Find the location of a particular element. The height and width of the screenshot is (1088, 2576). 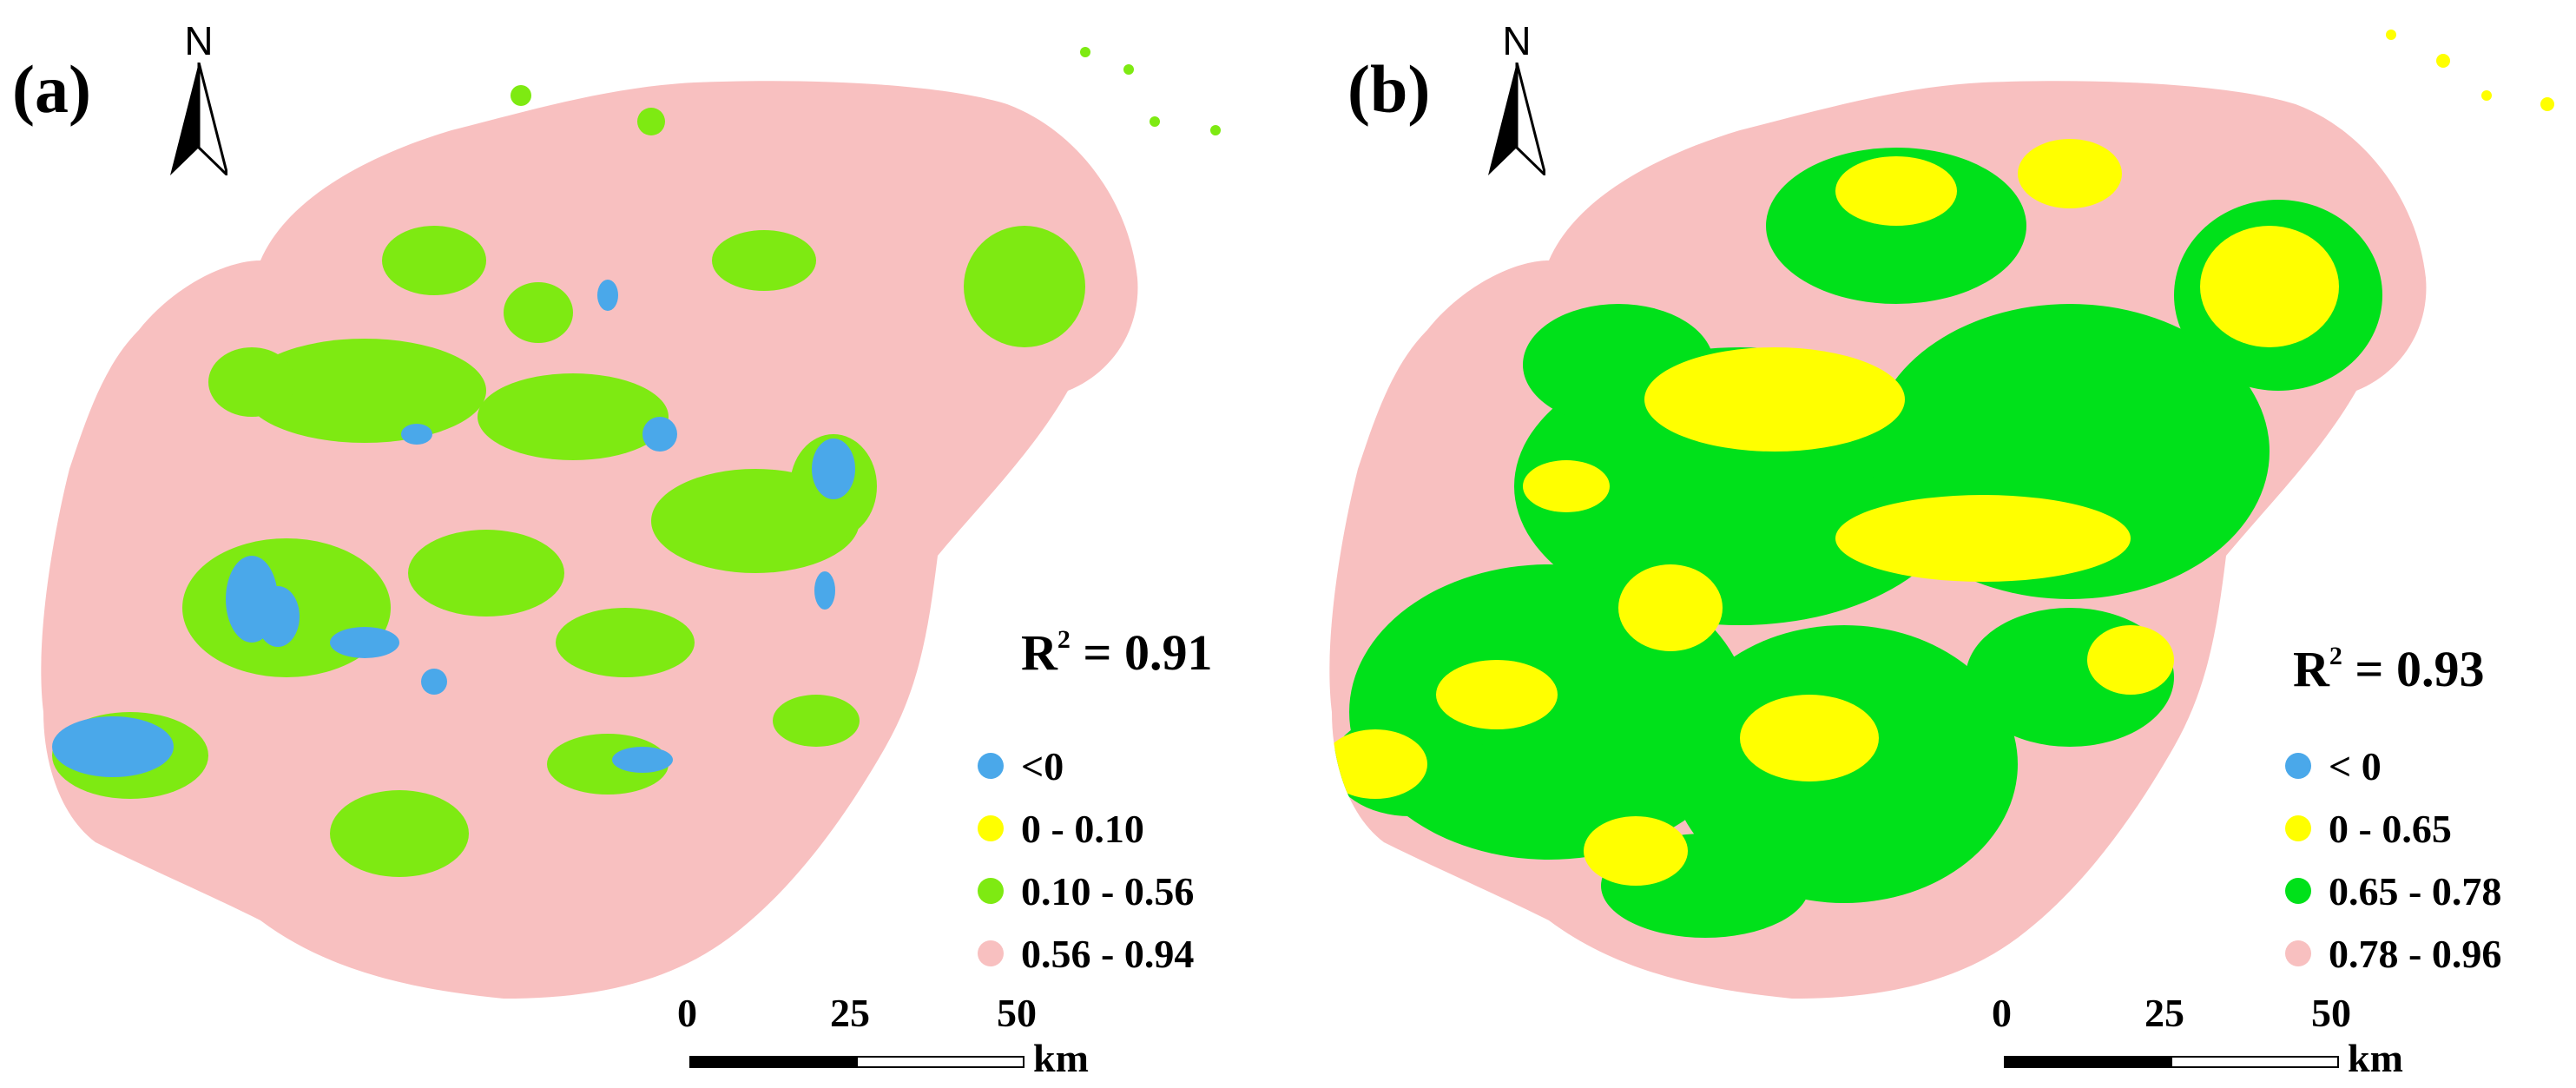

legend-item: 0.56 - 0.94 is located at coordinates (1086, 954).